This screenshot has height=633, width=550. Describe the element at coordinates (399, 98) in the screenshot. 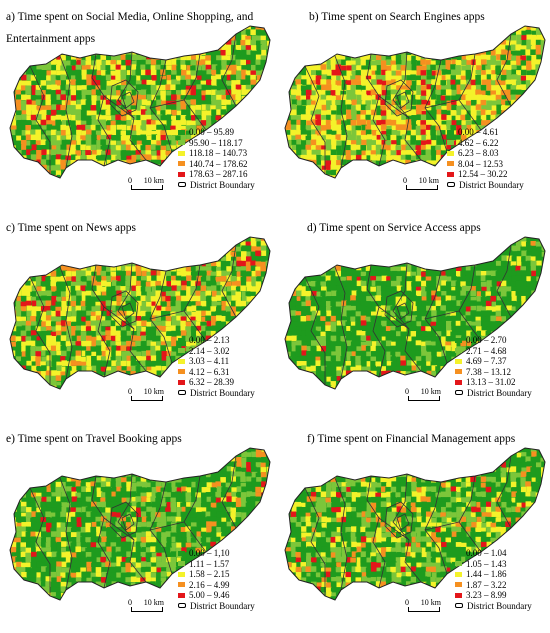

I see `district-boundary` at that location.